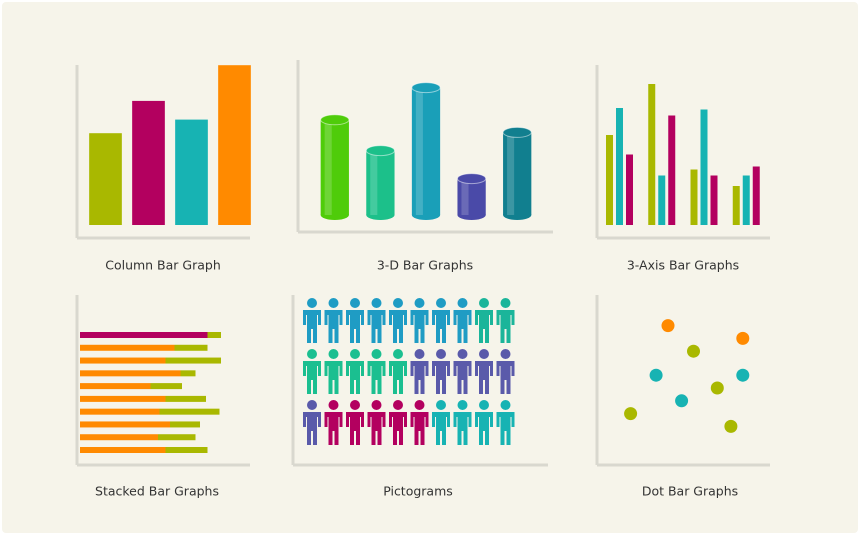 This screenshot has height=535, width=860. Describe the element at coordinates (425, 265) in the screenshot. I see `caption: 3-D Bar Graphs` at that location.